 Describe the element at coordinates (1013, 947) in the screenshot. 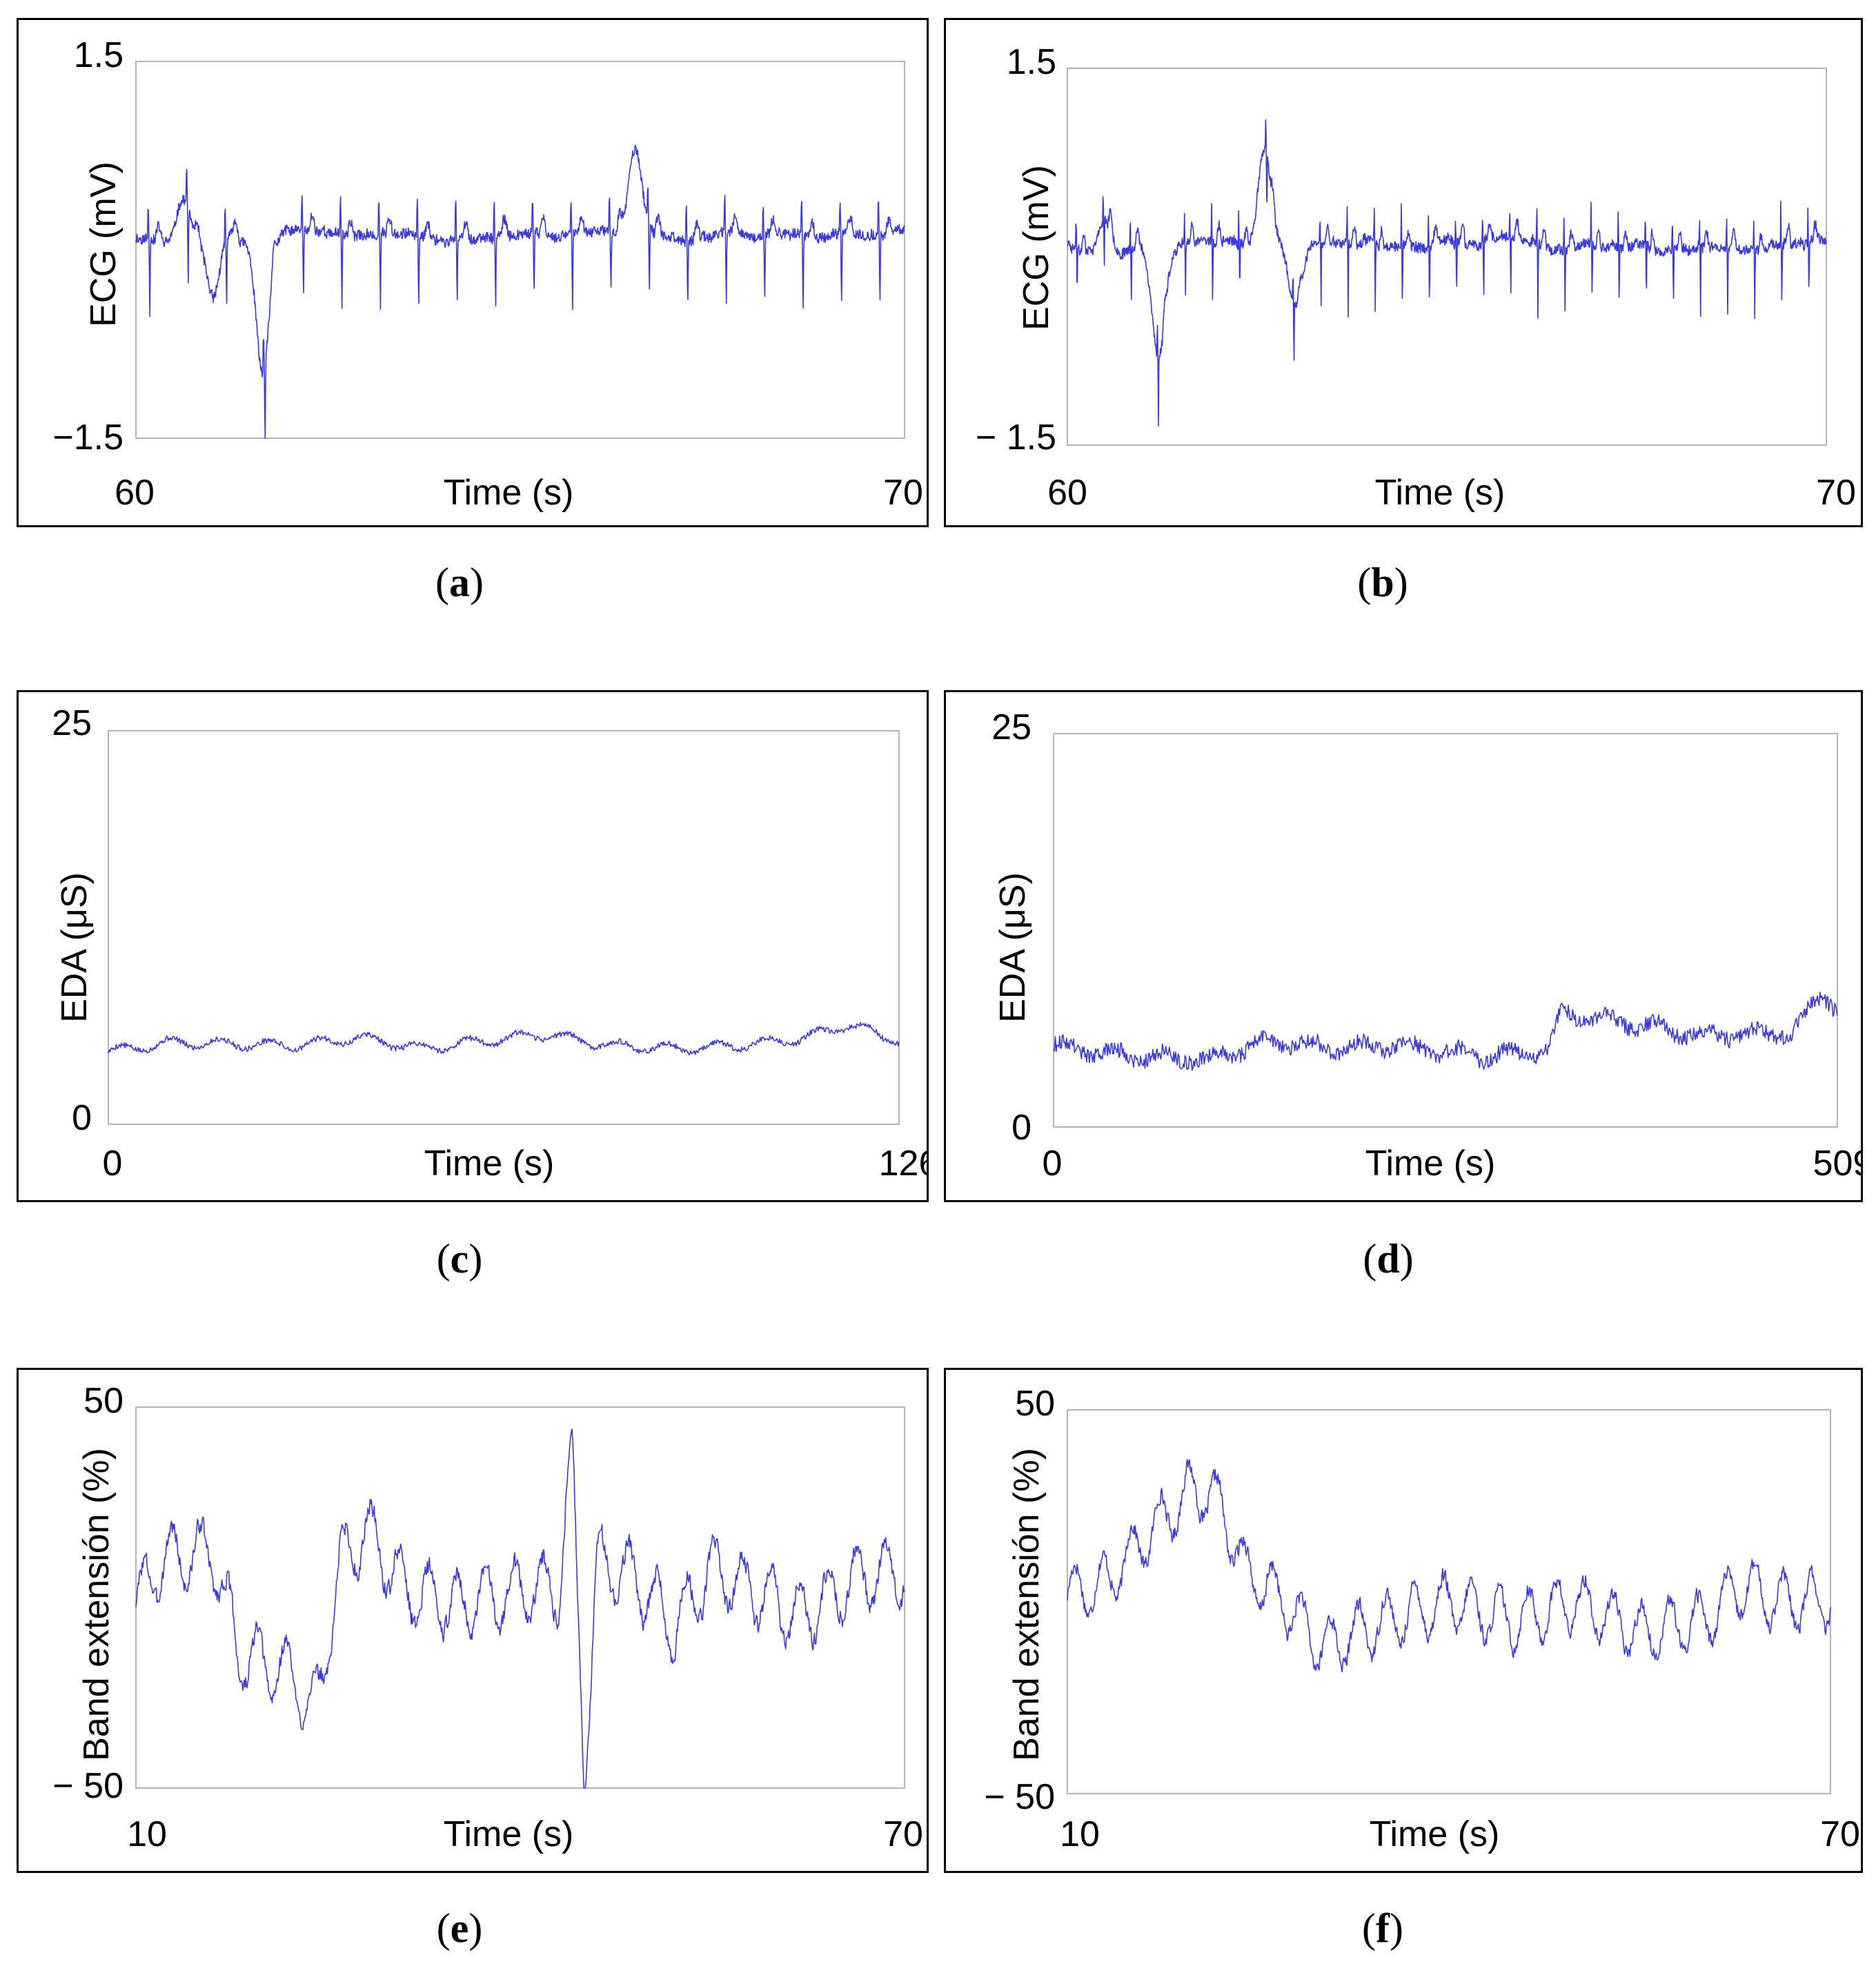

I see `y-axis-title-d: EDA (μS)` at that location.